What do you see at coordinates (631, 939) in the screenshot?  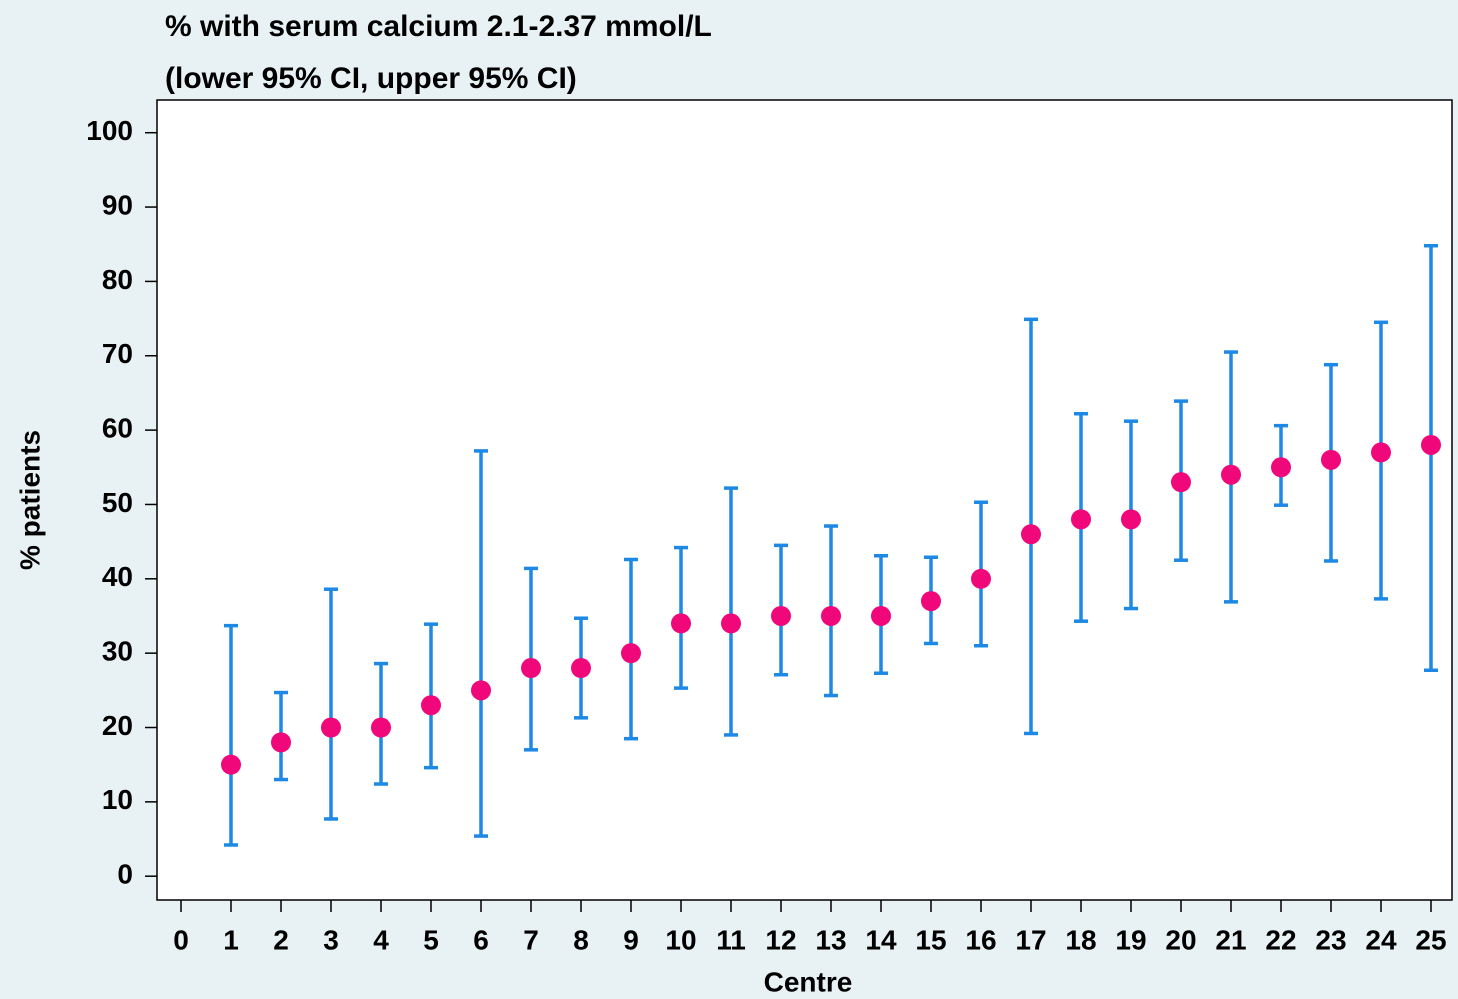 I see `x-tick-label: 9` at bounding box center [631, 939].